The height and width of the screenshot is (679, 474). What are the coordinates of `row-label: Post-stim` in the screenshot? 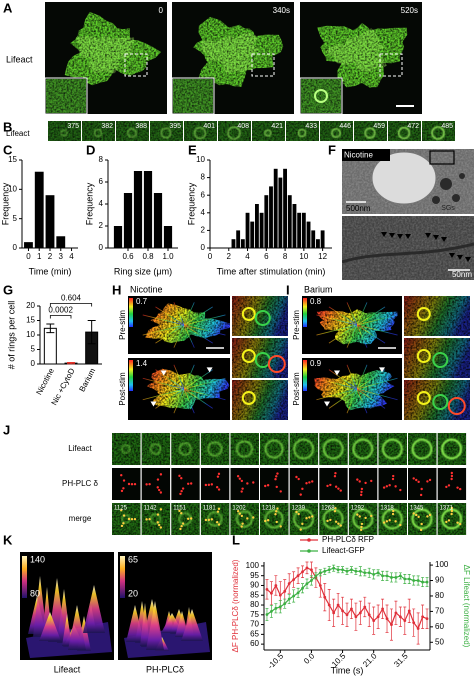 It's located at (122, 389).